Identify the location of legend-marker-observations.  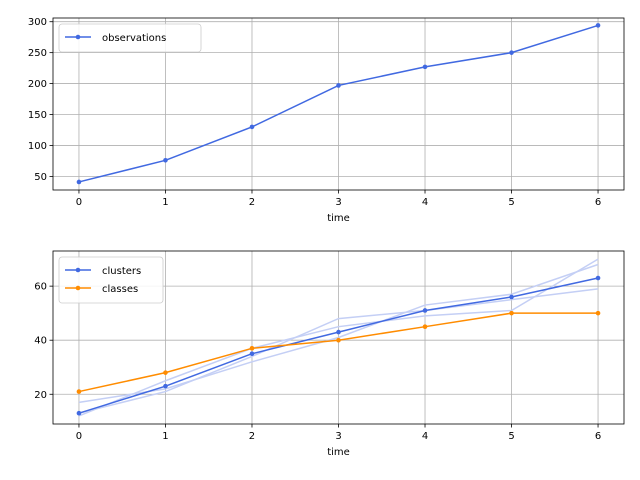
(78, 37).